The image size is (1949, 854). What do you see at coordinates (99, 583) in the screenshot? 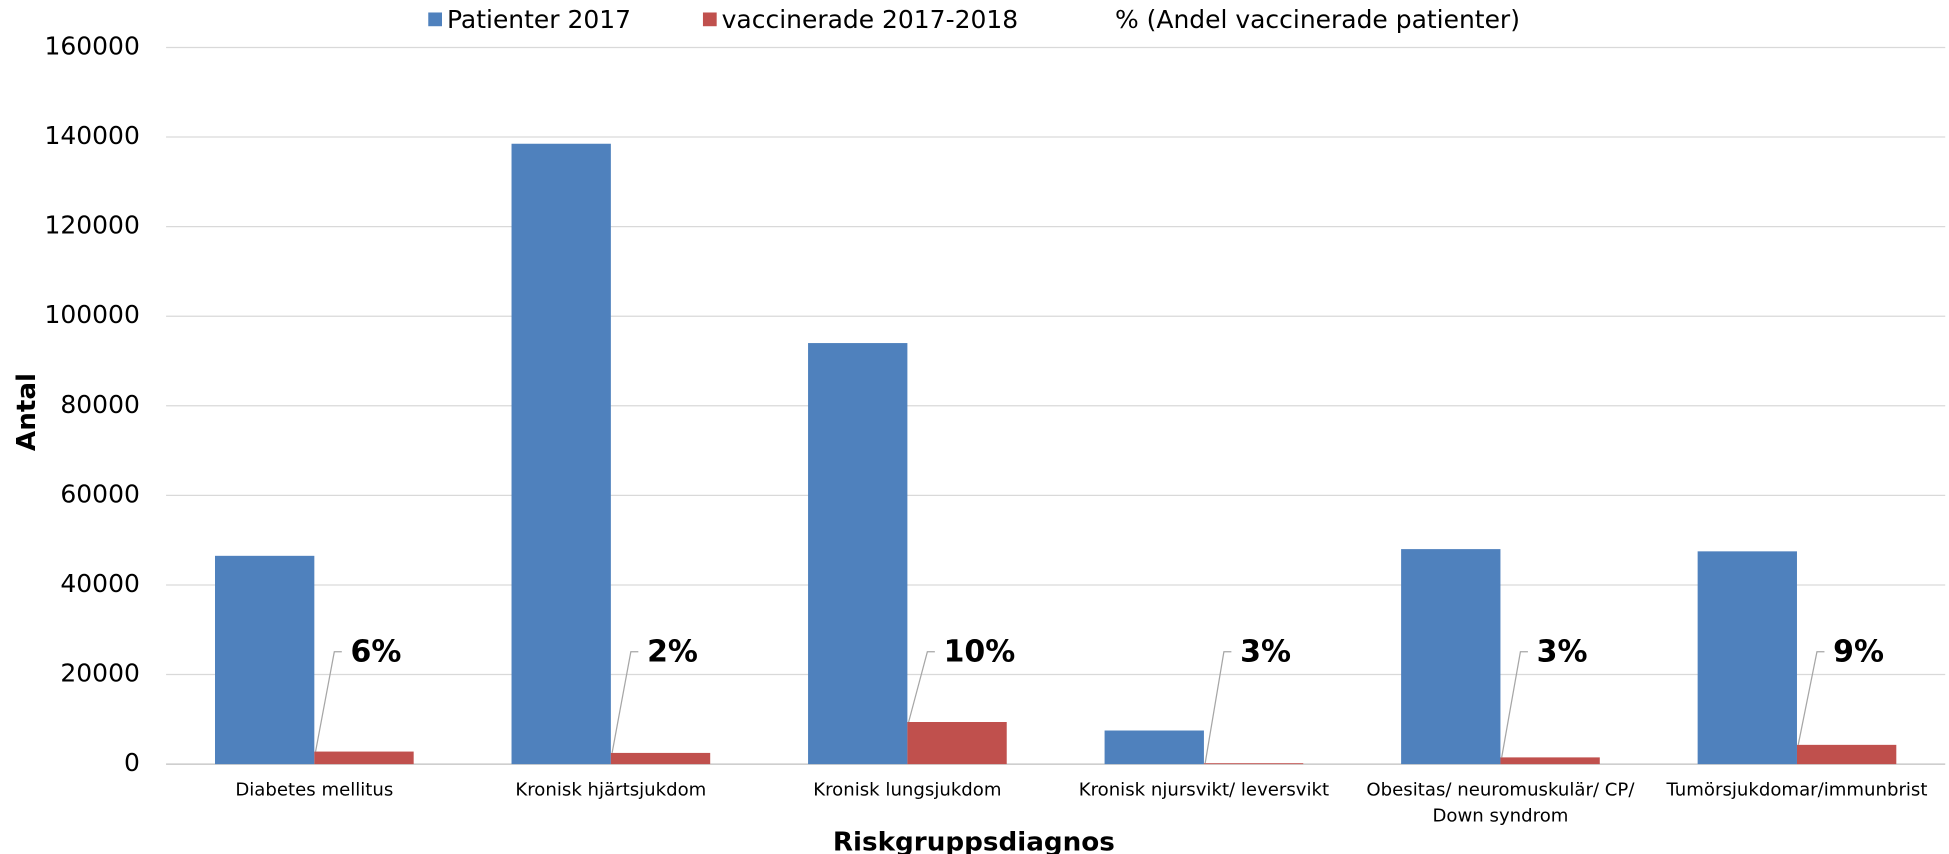
I see `y-tick-label: 40000` at bounding box center [99, 583].